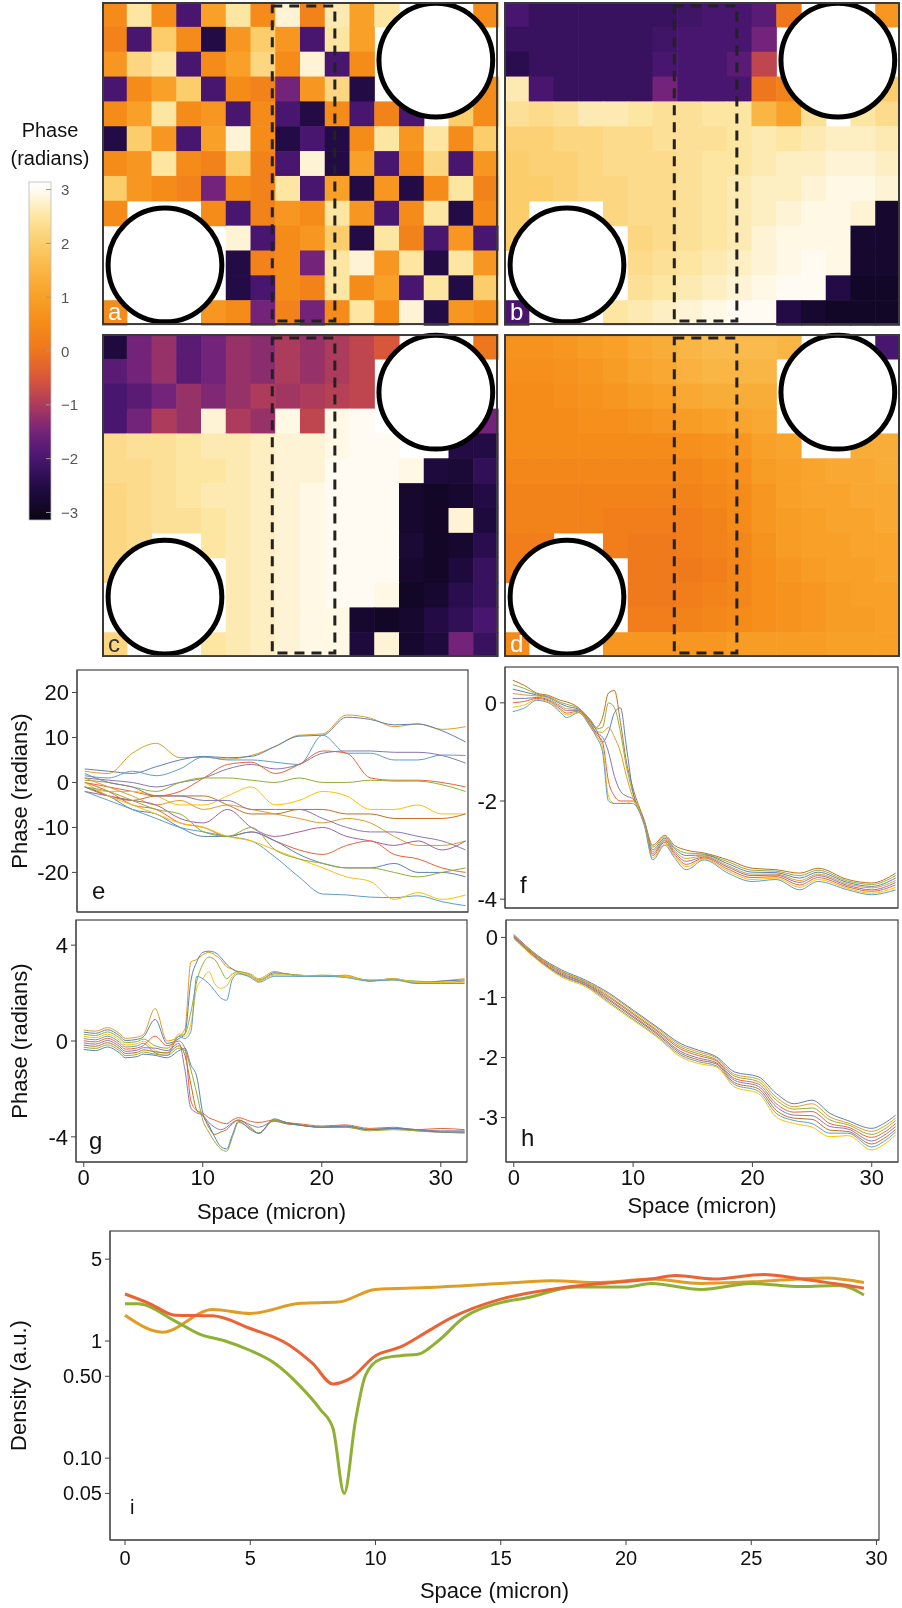  Describe the element at coordinates (61, 945) in the screenshot. I see `y-tick-label: 4` at that location.